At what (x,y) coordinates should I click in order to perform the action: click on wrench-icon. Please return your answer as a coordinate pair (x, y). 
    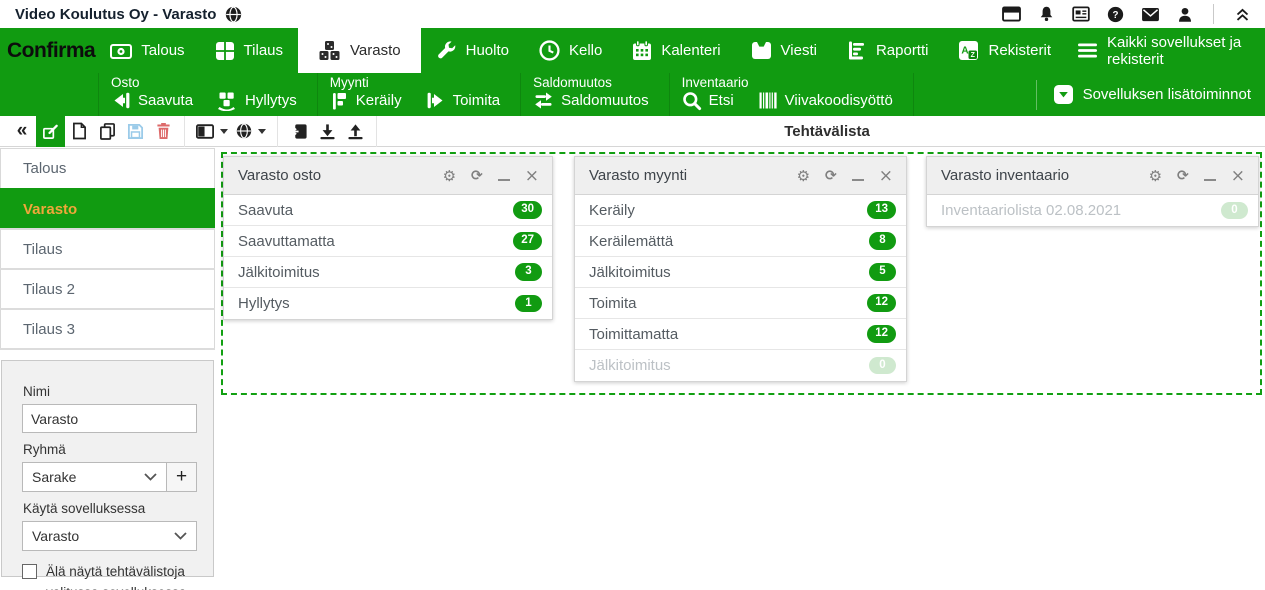
    Looking at the image, I should click on (446, 50).